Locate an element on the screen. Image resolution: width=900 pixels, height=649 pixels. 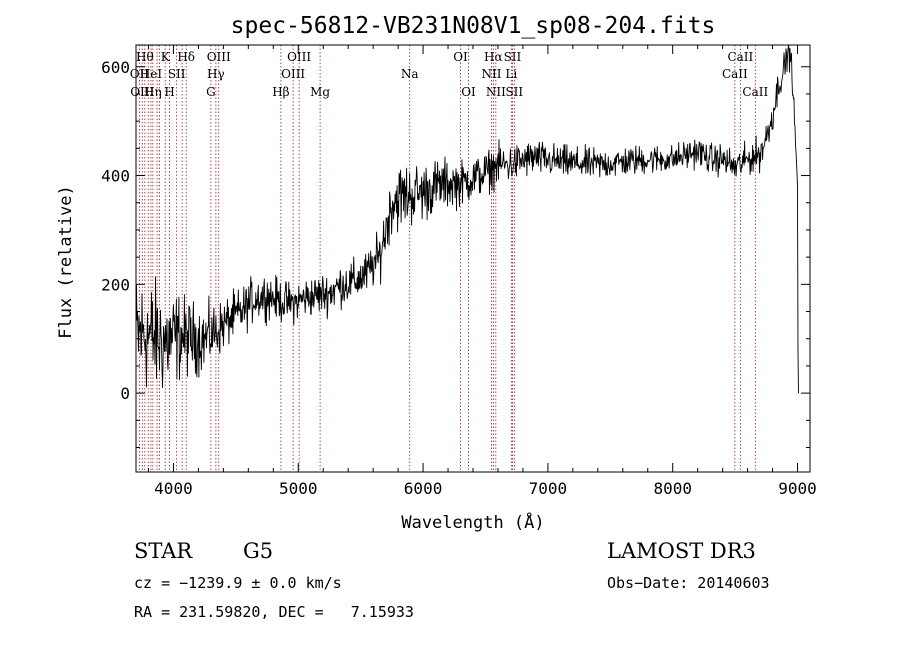
y-tick-label: 0 is located at coordinates (125, 393).